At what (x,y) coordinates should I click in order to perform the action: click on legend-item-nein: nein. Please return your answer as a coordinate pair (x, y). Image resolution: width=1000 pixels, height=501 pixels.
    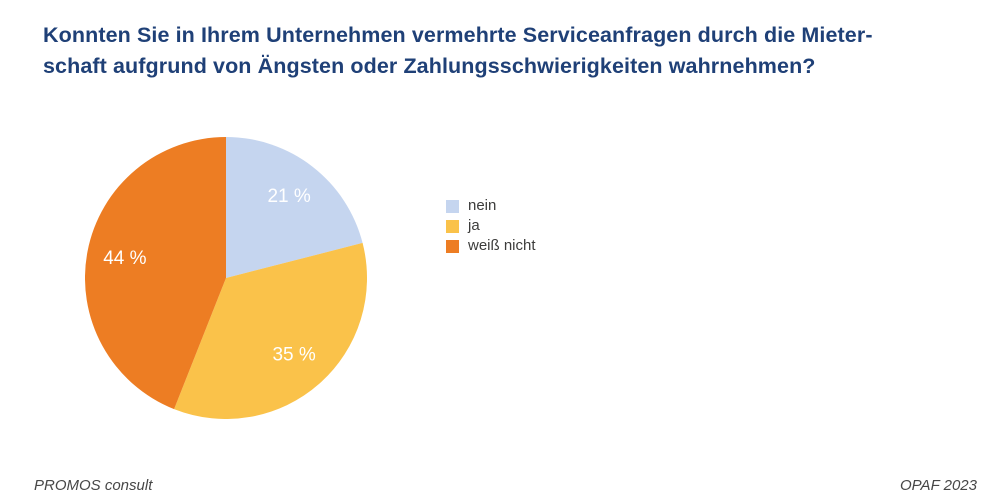
    Looking at the image, I should click on (491, 206).